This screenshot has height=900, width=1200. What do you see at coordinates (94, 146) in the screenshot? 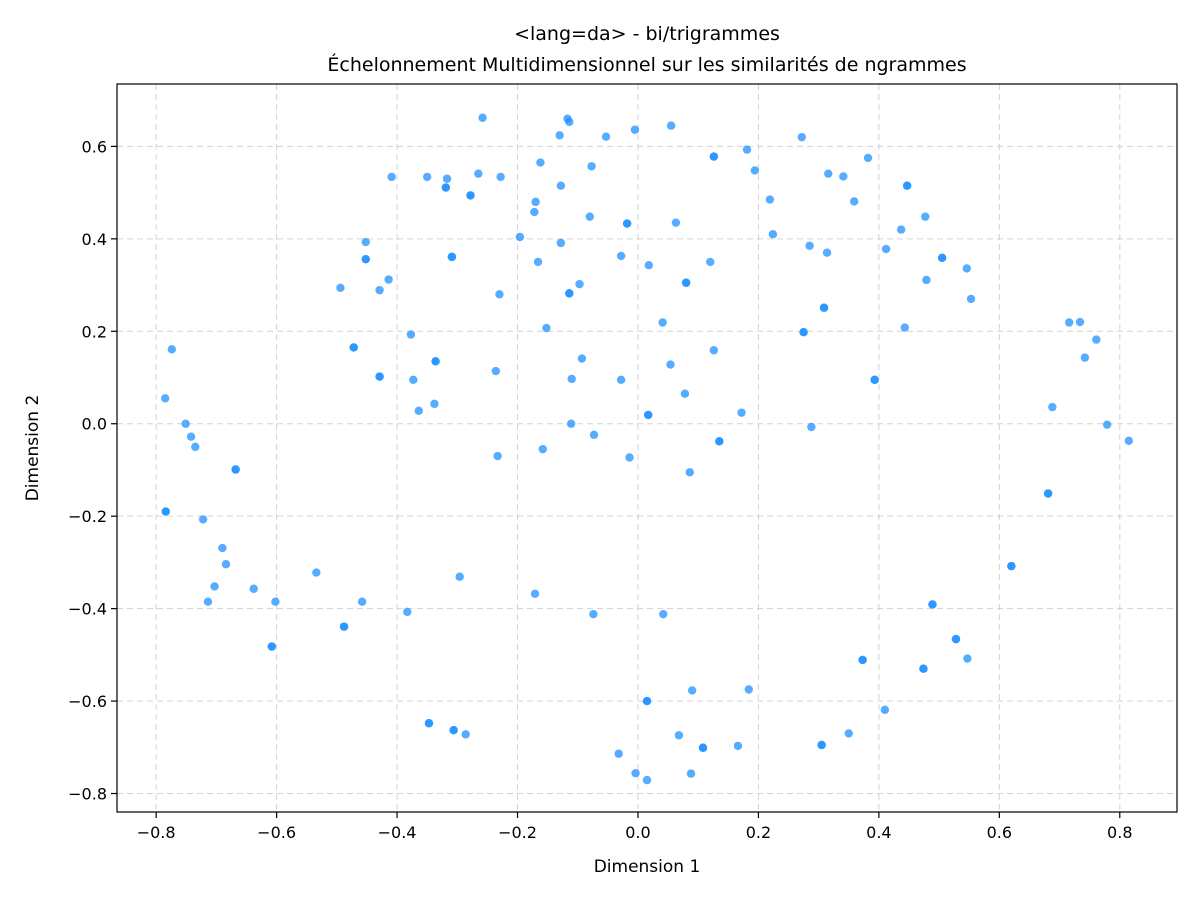
I see `y-tick-label: 0.6` at bounding box center [94, 146].